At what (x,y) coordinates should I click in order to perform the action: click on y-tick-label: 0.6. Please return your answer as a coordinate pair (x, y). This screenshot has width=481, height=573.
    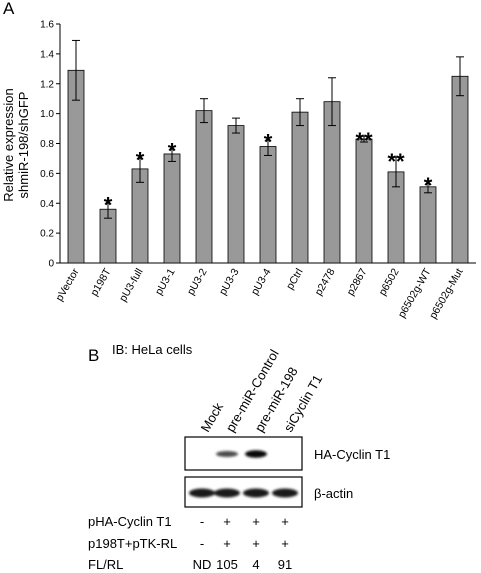
    Looking at the image, I should click on (47, 174).